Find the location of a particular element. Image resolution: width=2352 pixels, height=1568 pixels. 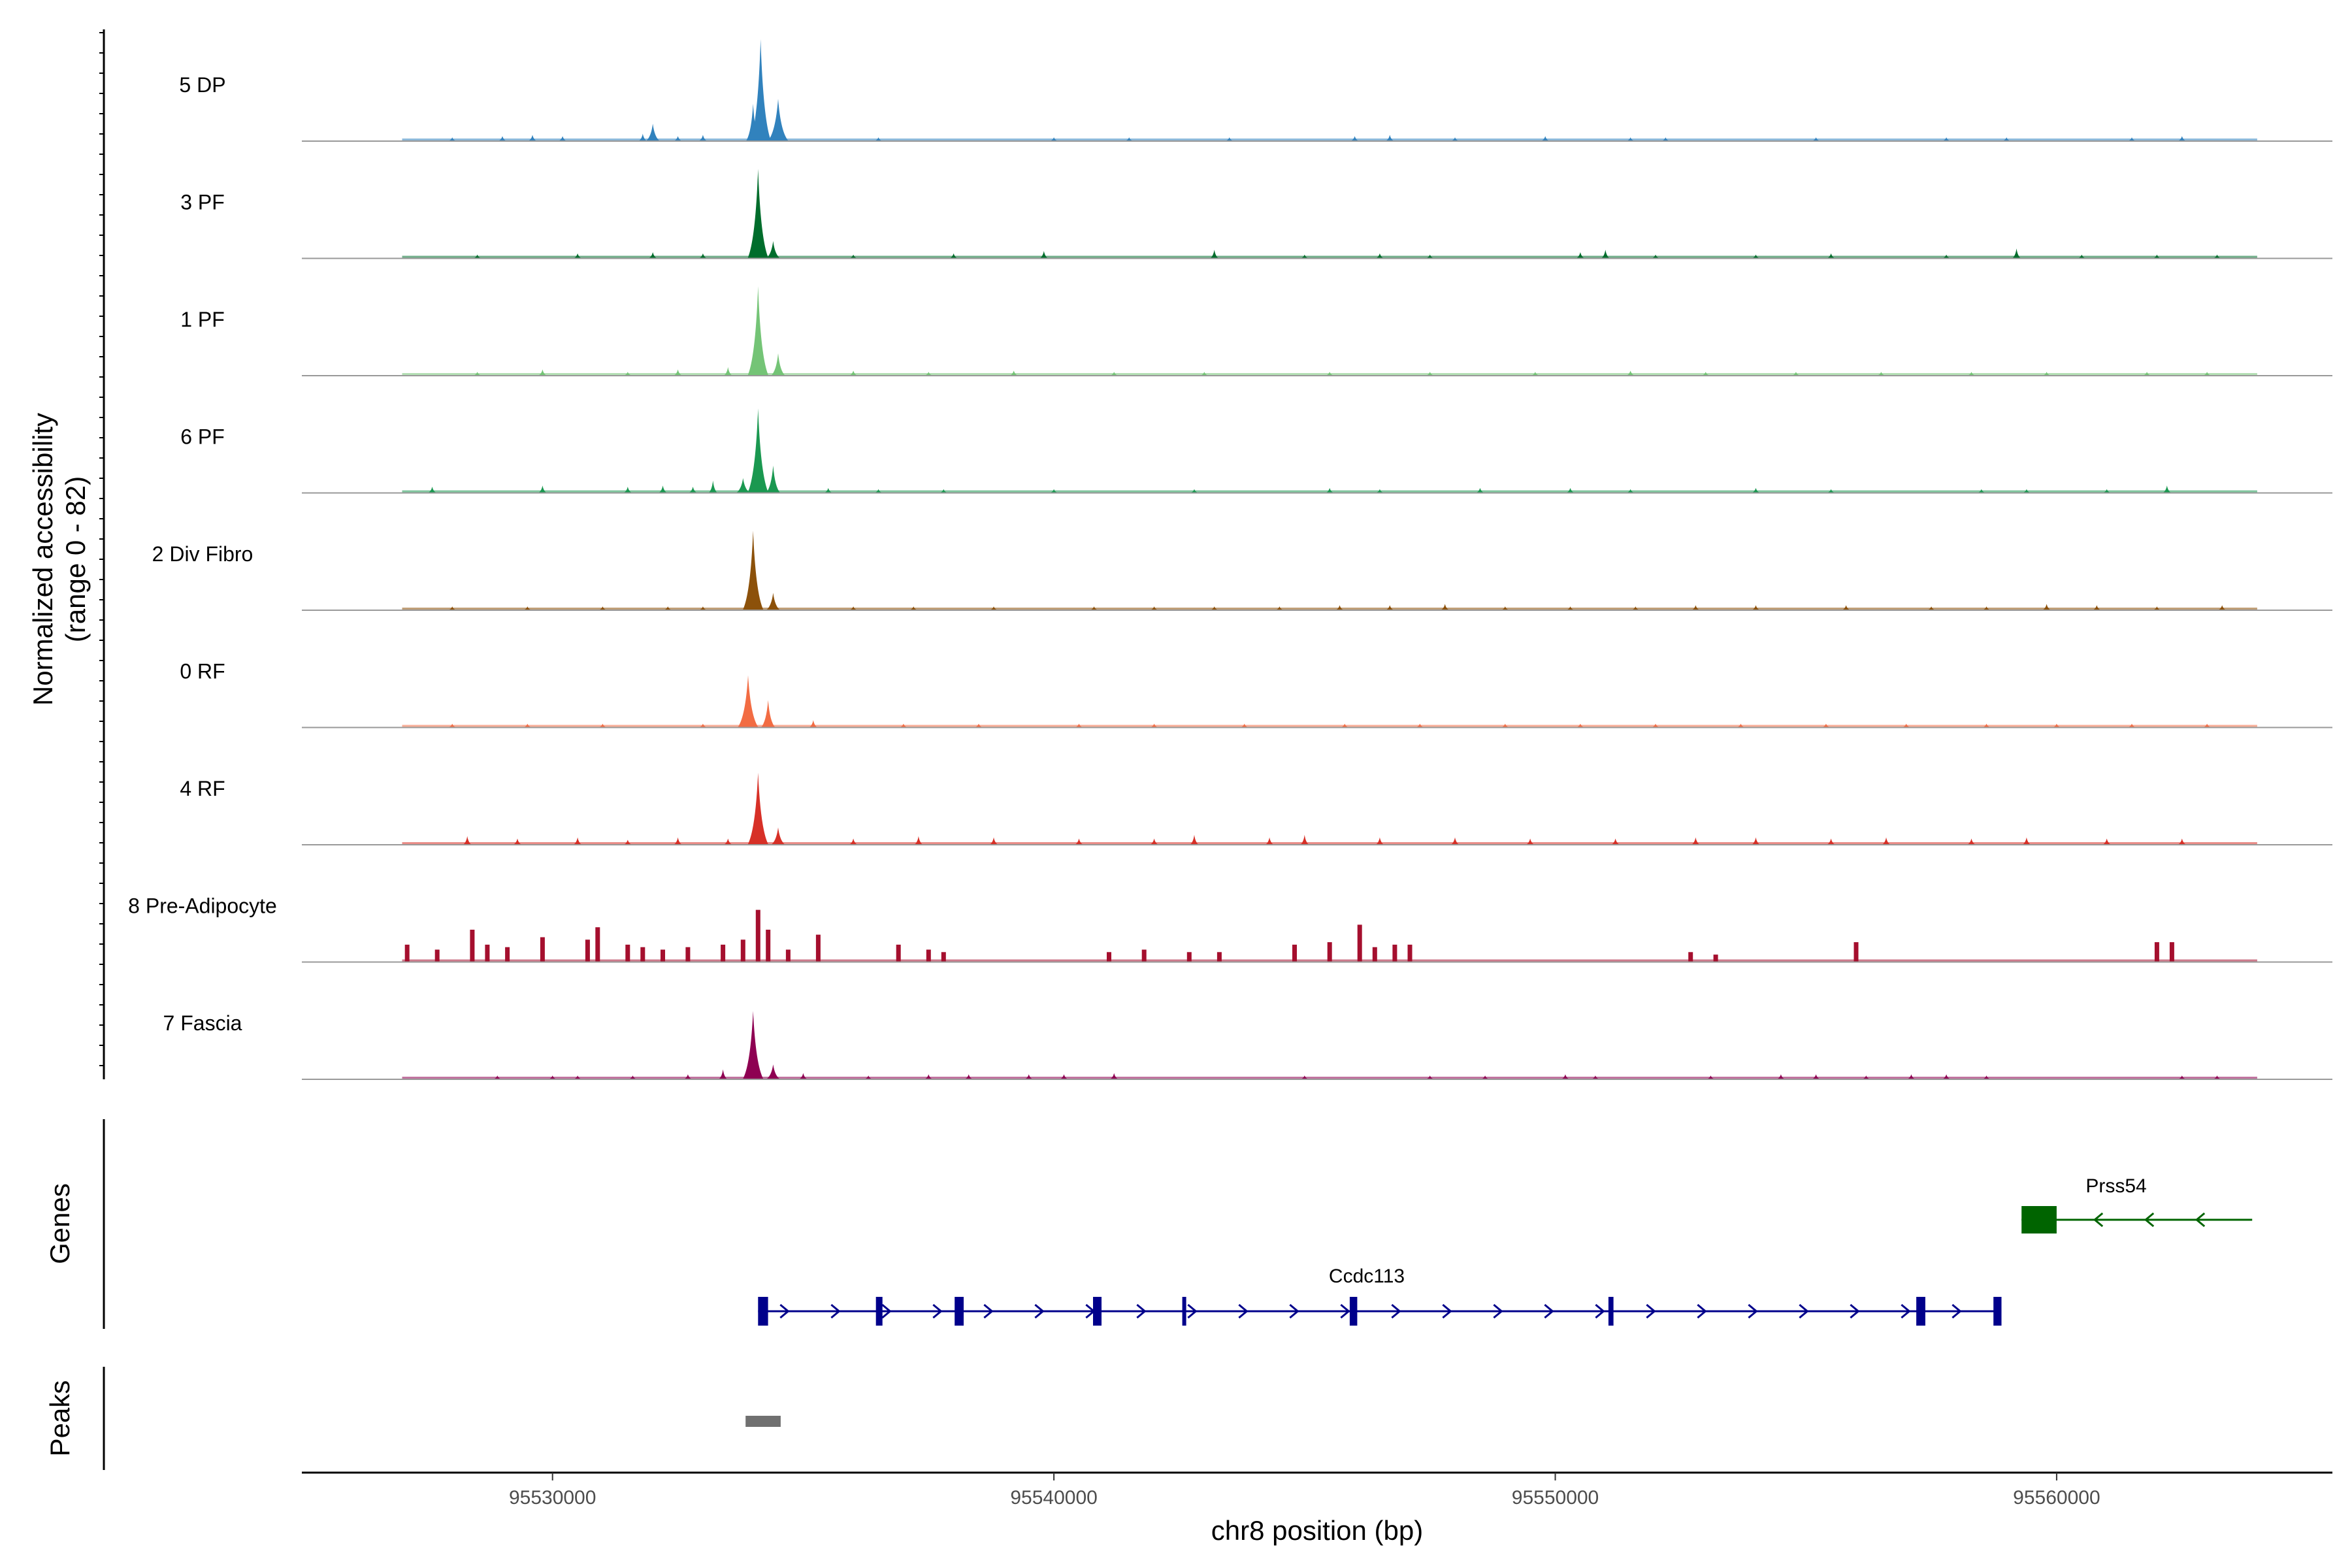

peaks-axis-title: Peaks is located at coordinates (59, 1418).